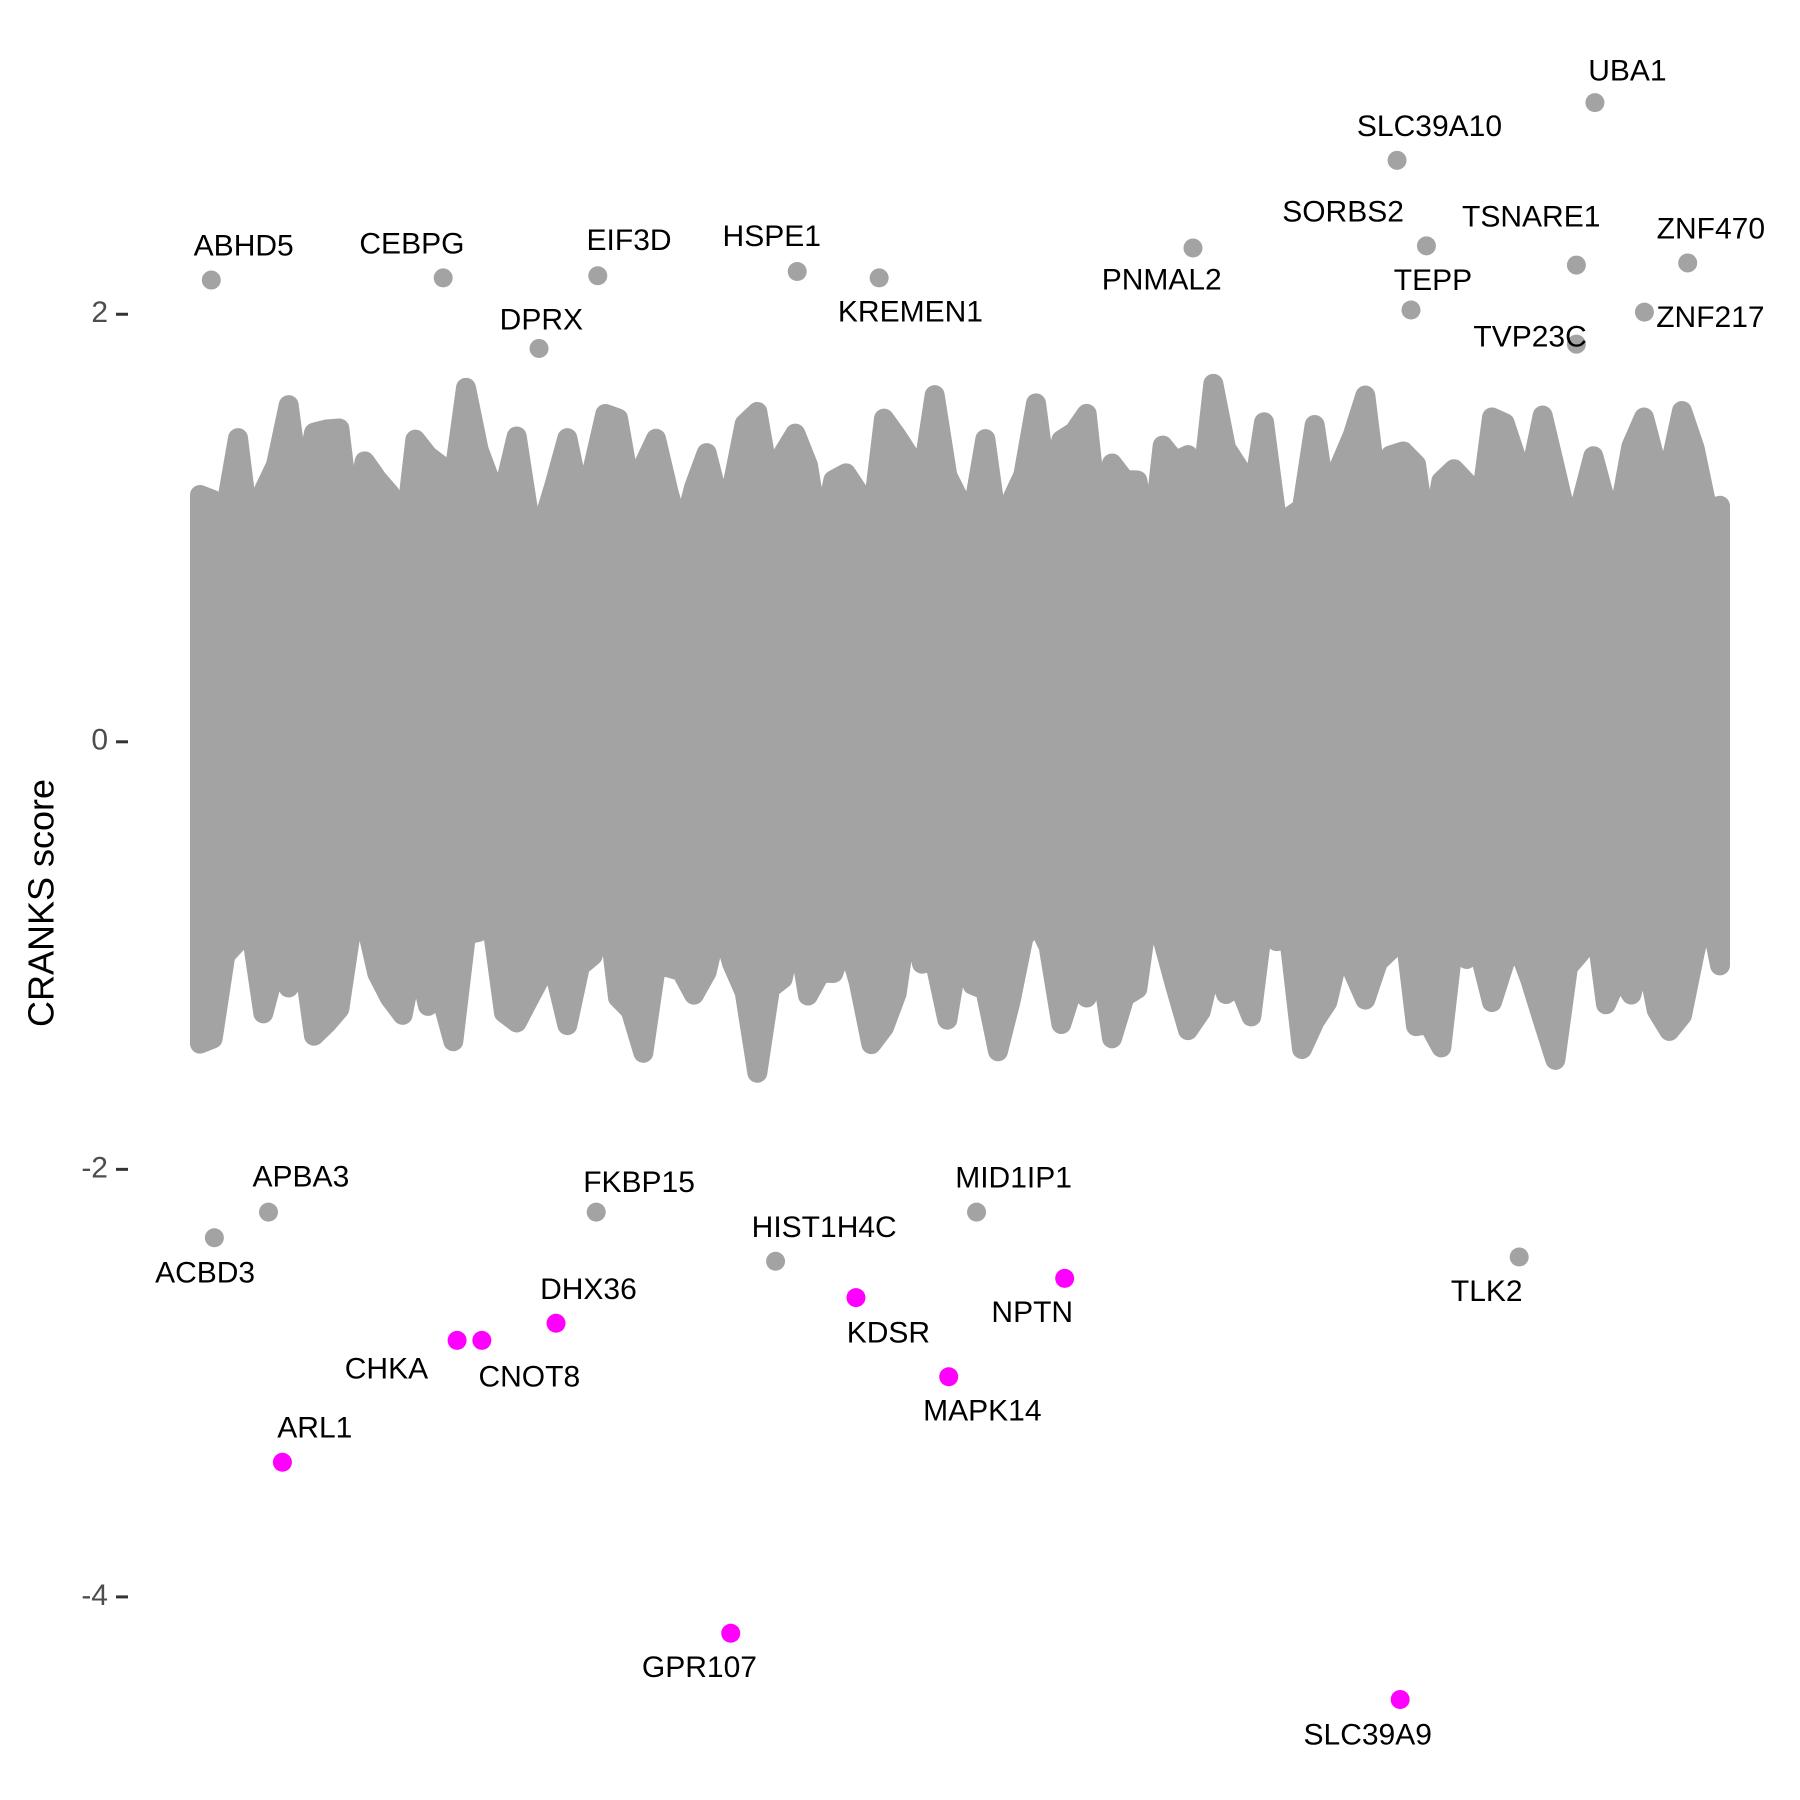 The height and width of the screenshot is (1800, 1800). Describe the element at coordinates (94, 1167) in the screenshot. I see `y-tick-label: -2` at that location.